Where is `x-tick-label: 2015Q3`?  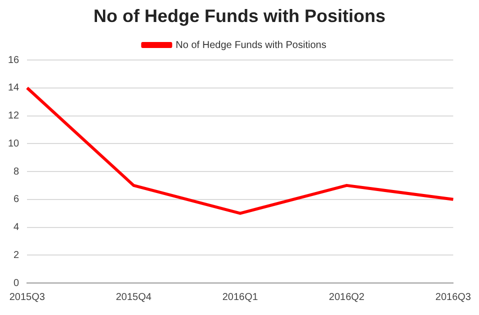 x-tick-label: 2015Q3 is located at coordinates (27, 297).